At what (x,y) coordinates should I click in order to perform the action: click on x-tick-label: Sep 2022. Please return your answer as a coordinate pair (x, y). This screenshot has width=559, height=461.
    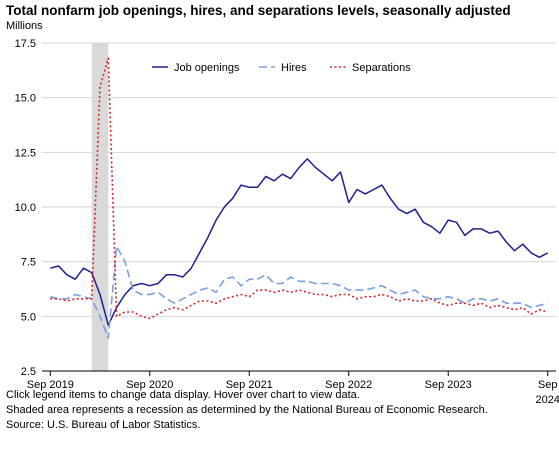
    Looking at the image, I should click on (348, 385).